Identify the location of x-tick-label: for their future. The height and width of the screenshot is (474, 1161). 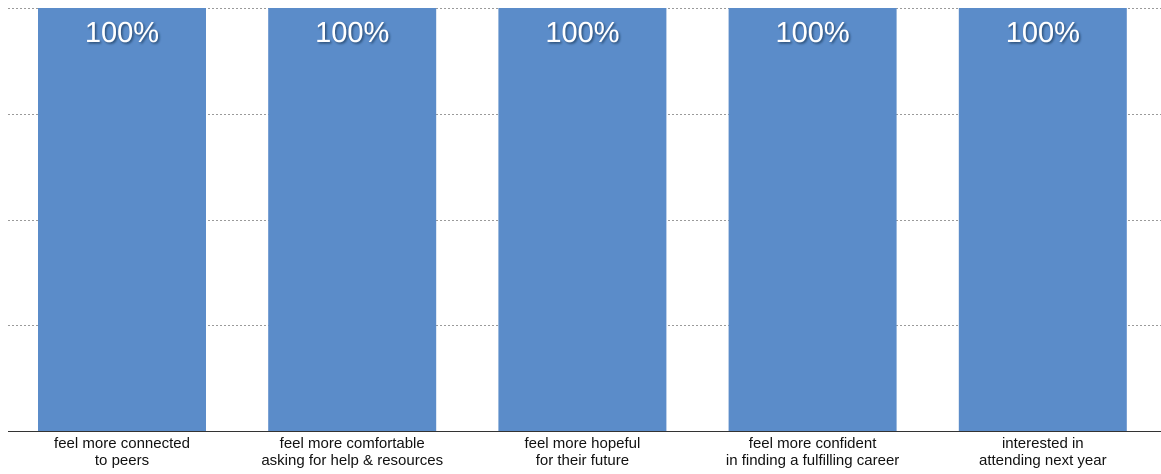
(582, 460).